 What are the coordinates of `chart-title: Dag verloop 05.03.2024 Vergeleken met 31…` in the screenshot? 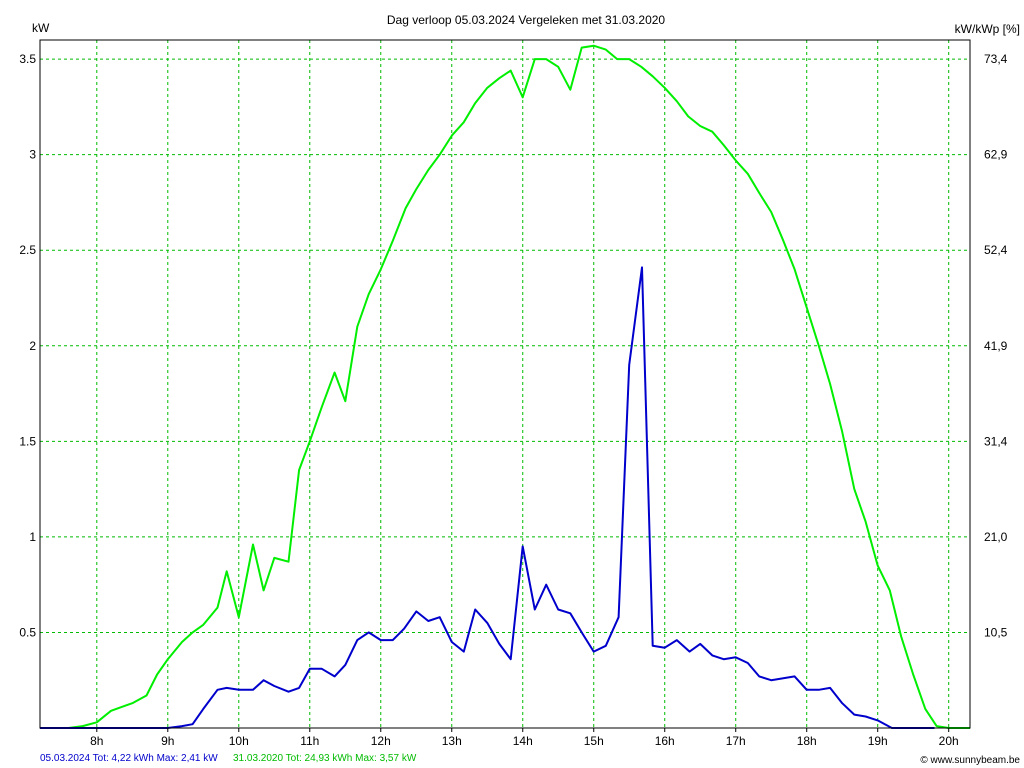 It's located at (526, 20).